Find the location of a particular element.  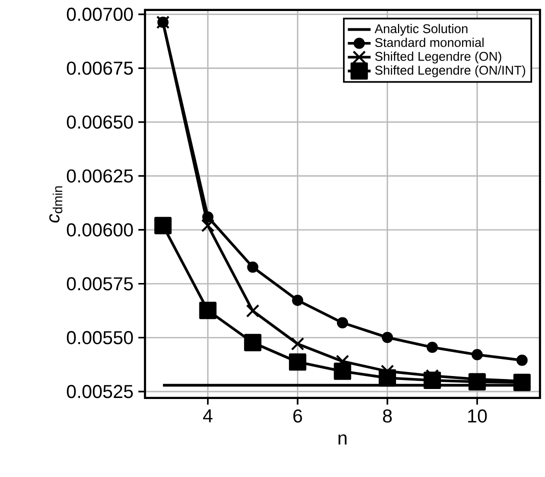

y-tick-label: 0.00600 is located at coordinates (99, 229).